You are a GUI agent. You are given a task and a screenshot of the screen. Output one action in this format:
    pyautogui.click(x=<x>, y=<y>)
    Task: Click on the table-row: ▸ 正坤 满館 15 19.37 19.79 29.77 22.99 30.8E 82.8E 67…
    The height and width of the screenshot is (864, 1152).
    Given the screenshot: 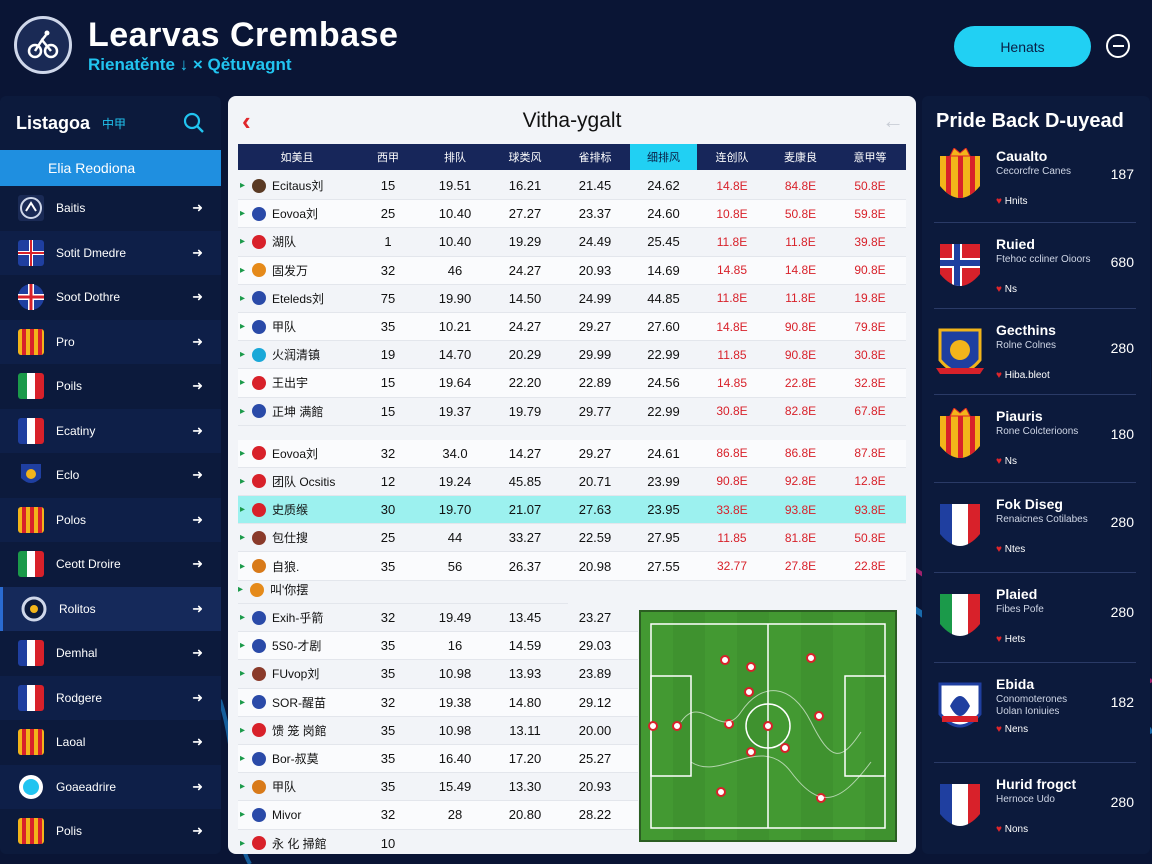 What is the action you would take?
    pyautogui.click(x=572, y=412)
    